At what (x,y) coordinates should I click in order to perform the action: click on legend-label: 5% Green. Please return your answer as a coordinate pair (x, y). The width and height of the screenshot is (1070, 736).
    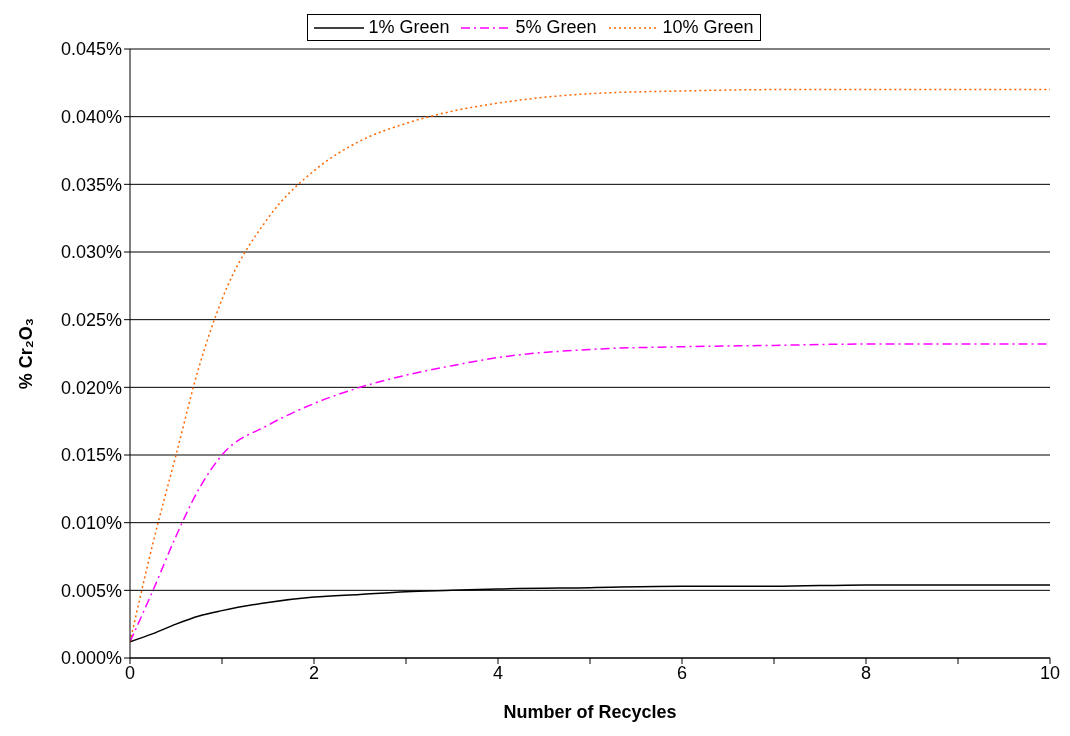
    Looking at the image, I should click on (555, 27).